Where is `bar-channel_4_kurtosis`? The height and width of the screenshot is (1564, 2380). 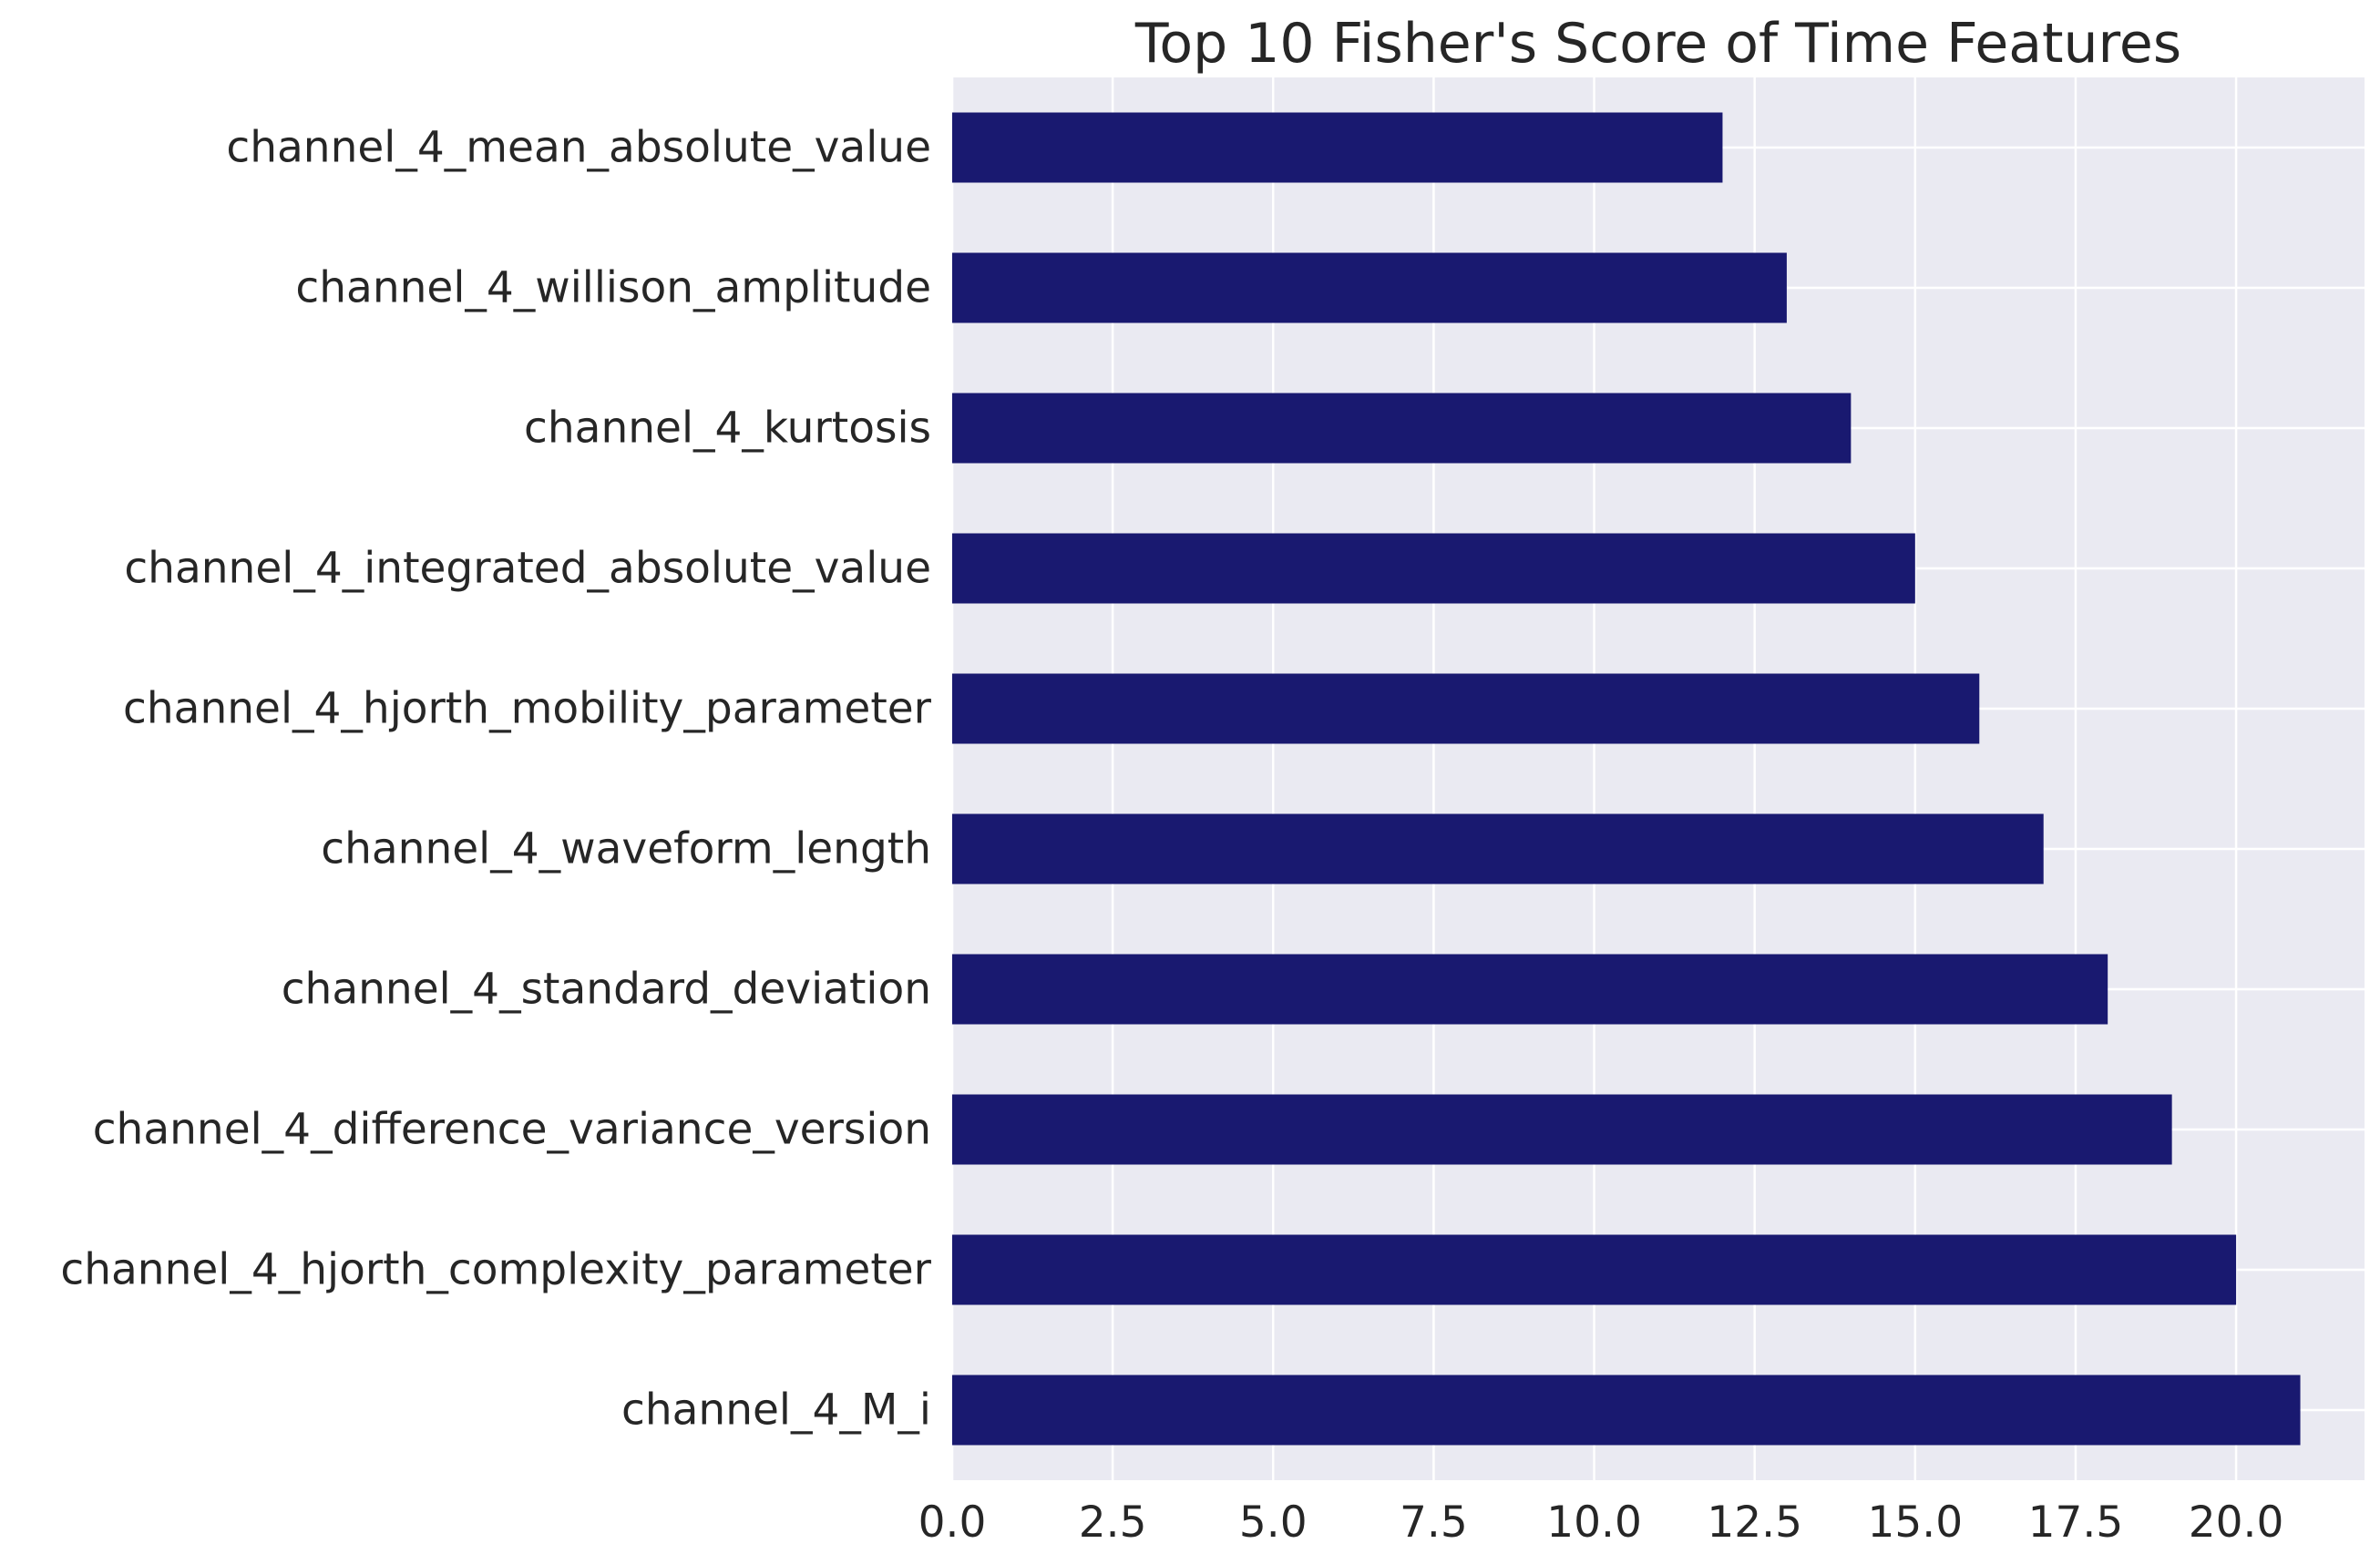 bar-channel_4_kurtosis is located at coordinates (1402, 428).